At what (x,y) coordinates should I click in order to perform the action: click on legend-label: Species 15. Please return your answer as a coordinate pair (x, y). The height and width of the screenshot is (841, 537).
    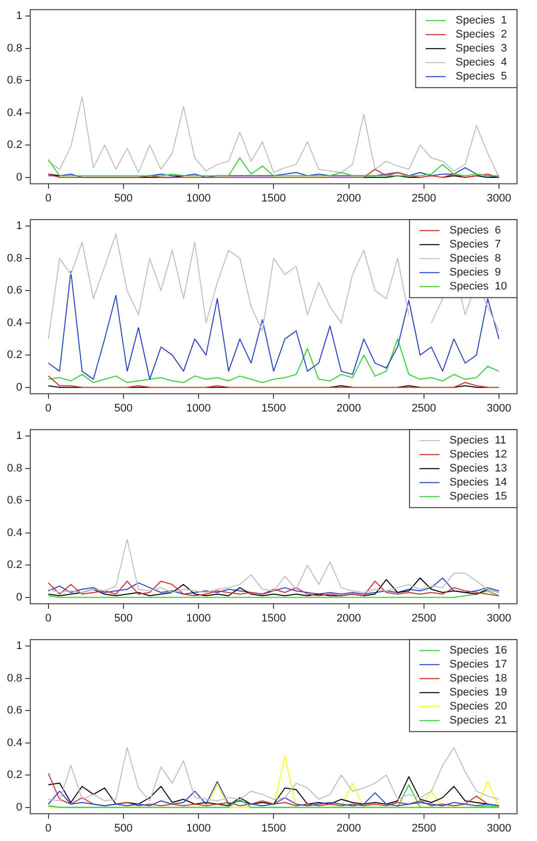
    Looking at the image, I should click on (479, 496).